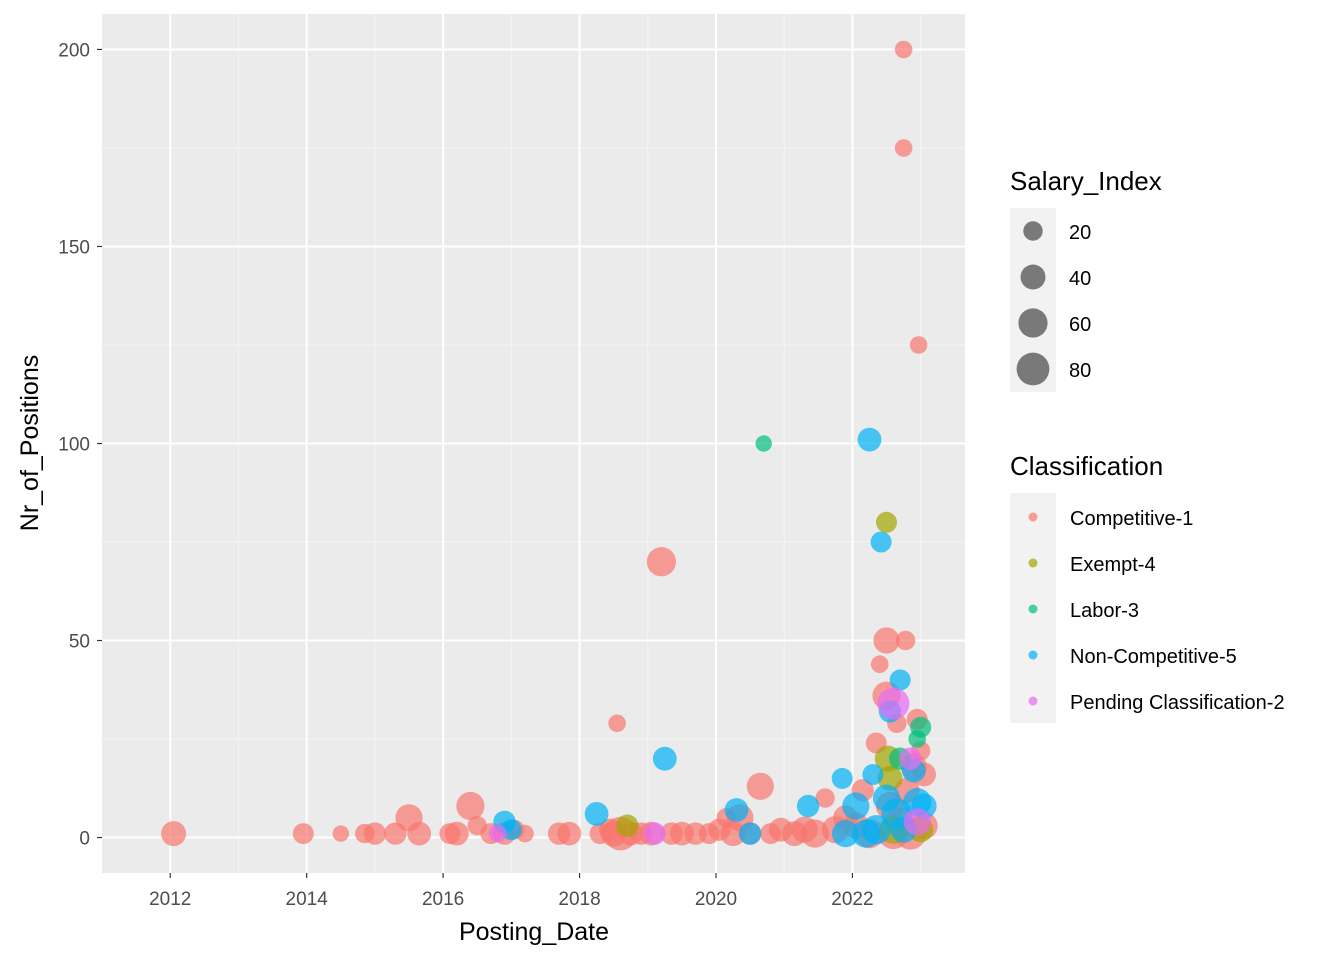 The width and height of the screenshot is (1344, 960). Describe the element at coordinates (1086, 181) in the screenshot. I see `size-legend-title: Salary_Index` at that location.